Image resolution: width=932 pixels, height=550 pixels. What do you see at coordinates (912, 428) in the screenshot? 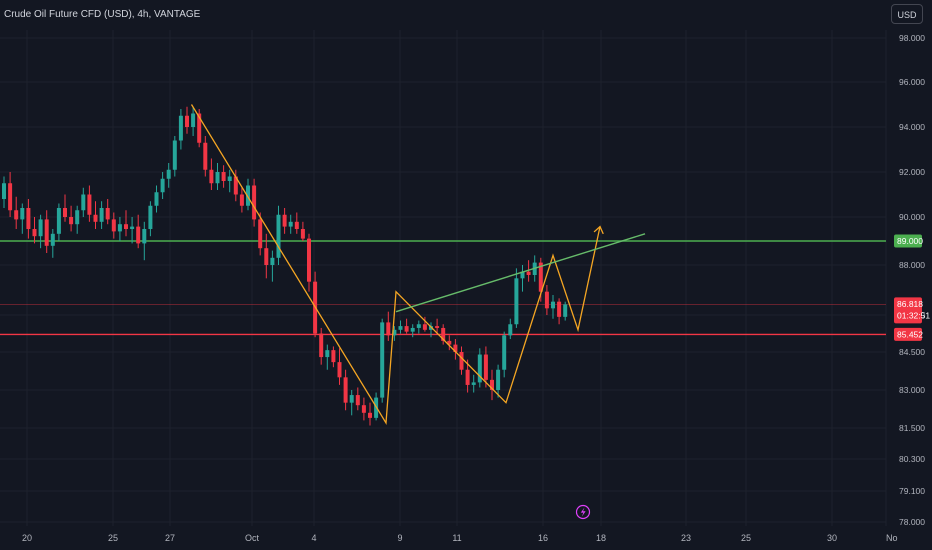
I see `y-tick-label: 81.500` at bounding box center [912, 428].